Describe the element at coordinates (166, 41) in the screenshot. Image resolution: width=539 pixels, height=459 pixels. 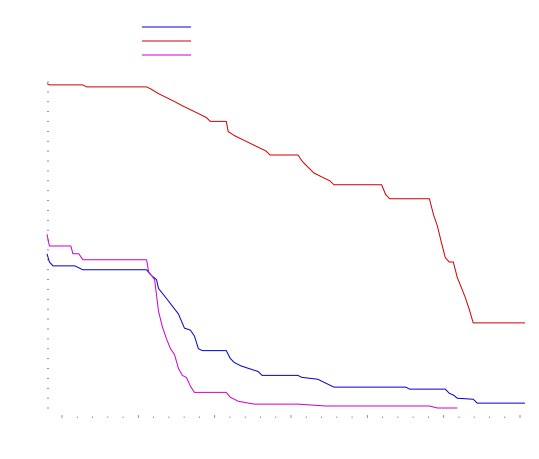
I see `legend` at that location.